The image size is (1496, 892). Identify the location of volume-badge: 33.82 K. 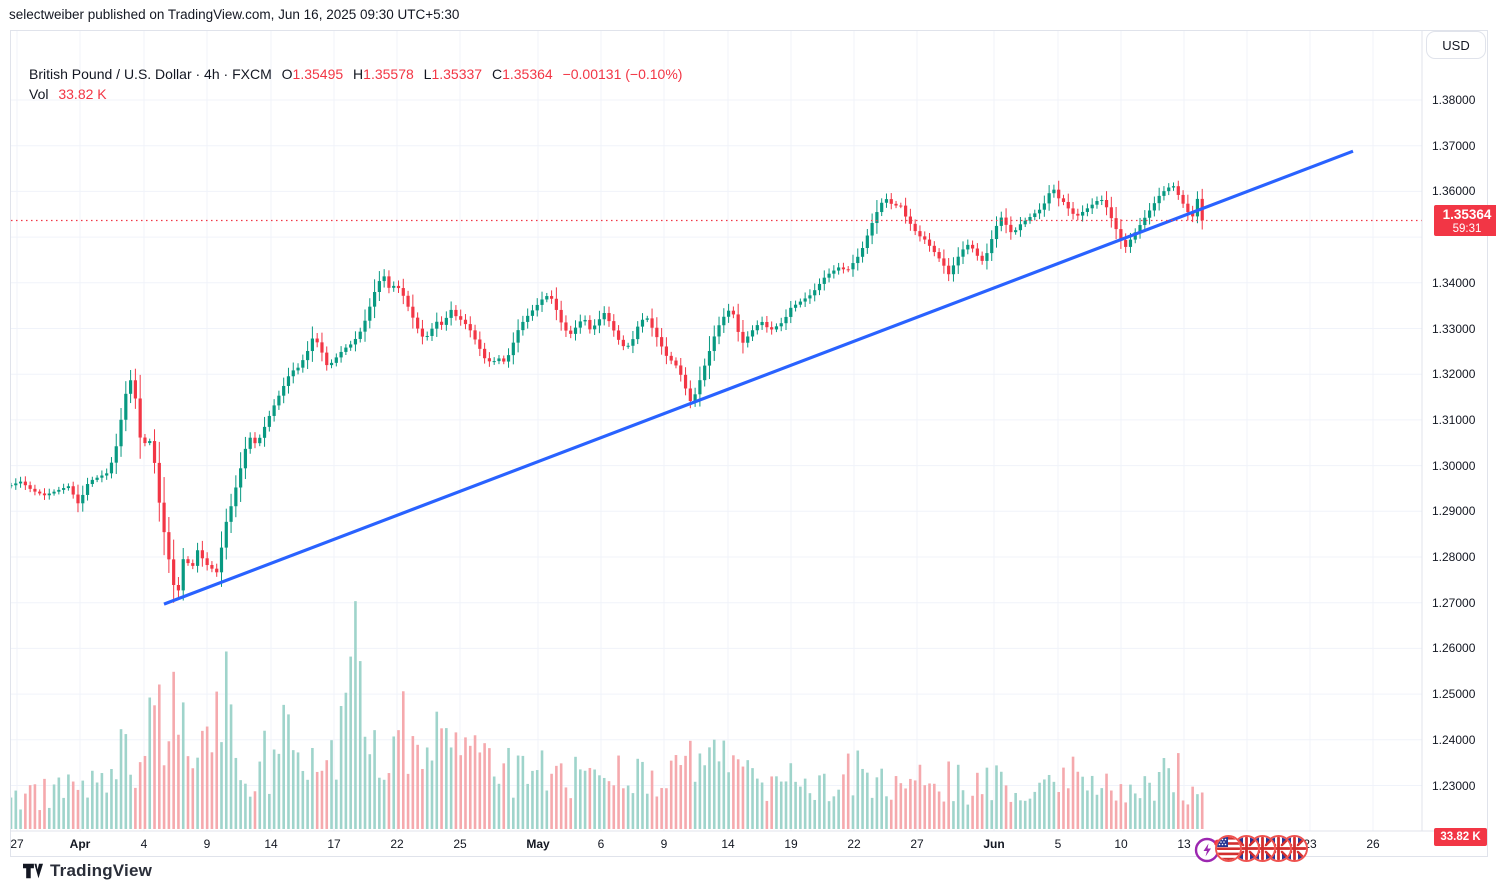
(1460, 837).